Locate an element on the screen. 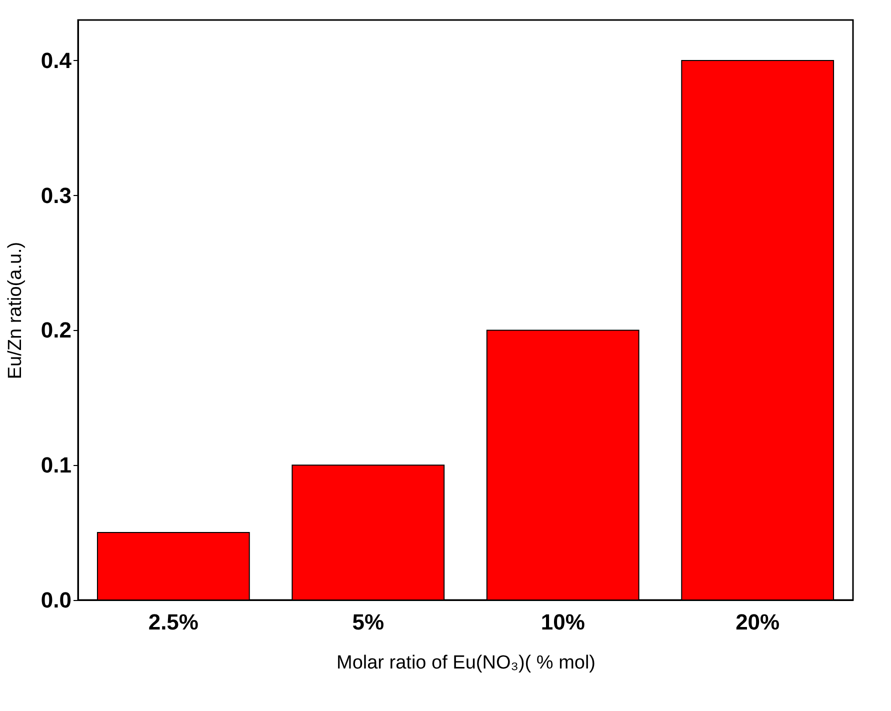 Image resolution: width=891 pixels, height=711 pixels. y-axis-title: Eu/Zn ratio(a.u.) is located at coordinates (15, 311).